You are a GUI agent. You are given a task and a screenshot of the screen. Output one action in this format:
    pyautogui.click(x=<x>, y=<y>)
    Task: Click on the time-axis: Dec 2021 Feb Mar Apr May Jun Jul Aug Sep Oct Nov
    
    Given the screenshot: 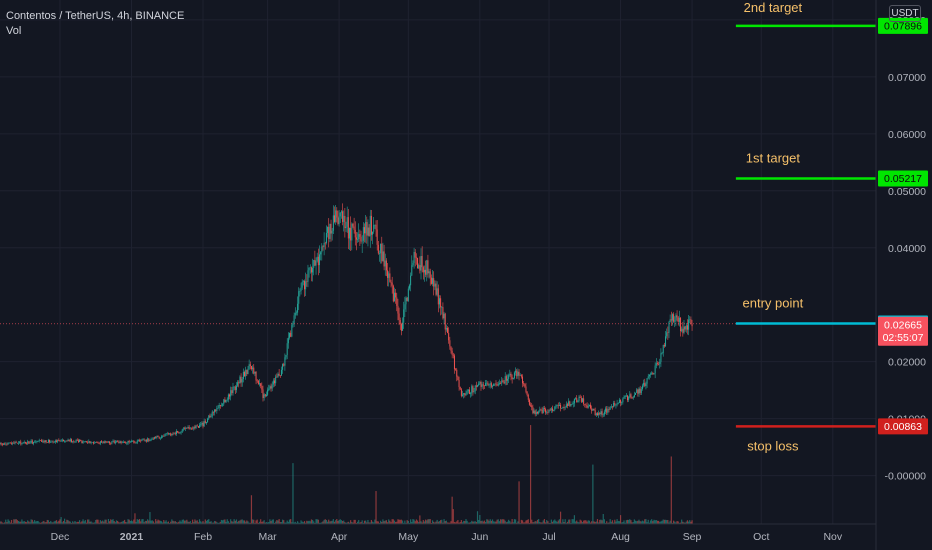 What is the action you would take?
    pyautogui.click(x=438, y=533)
    